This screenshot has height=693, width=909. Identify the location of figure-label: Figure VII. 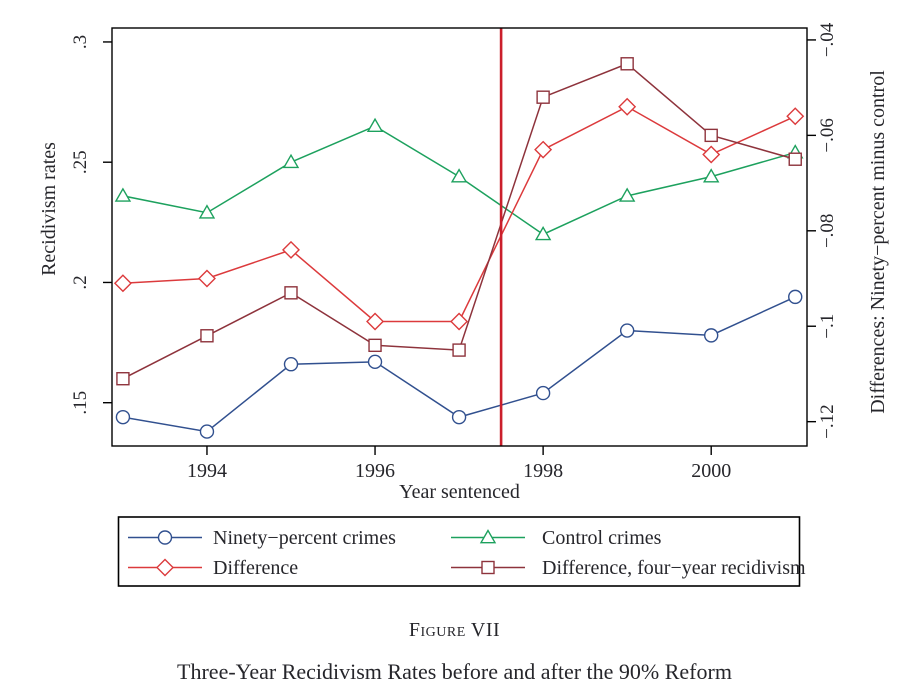
(454, 630).